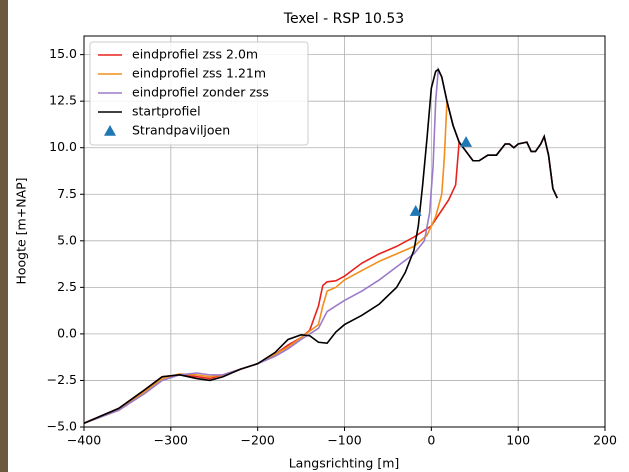 This screenshot has width=629, height=472. I want to click on x-axis-label: Langsrichting [m], so click(344, 463).